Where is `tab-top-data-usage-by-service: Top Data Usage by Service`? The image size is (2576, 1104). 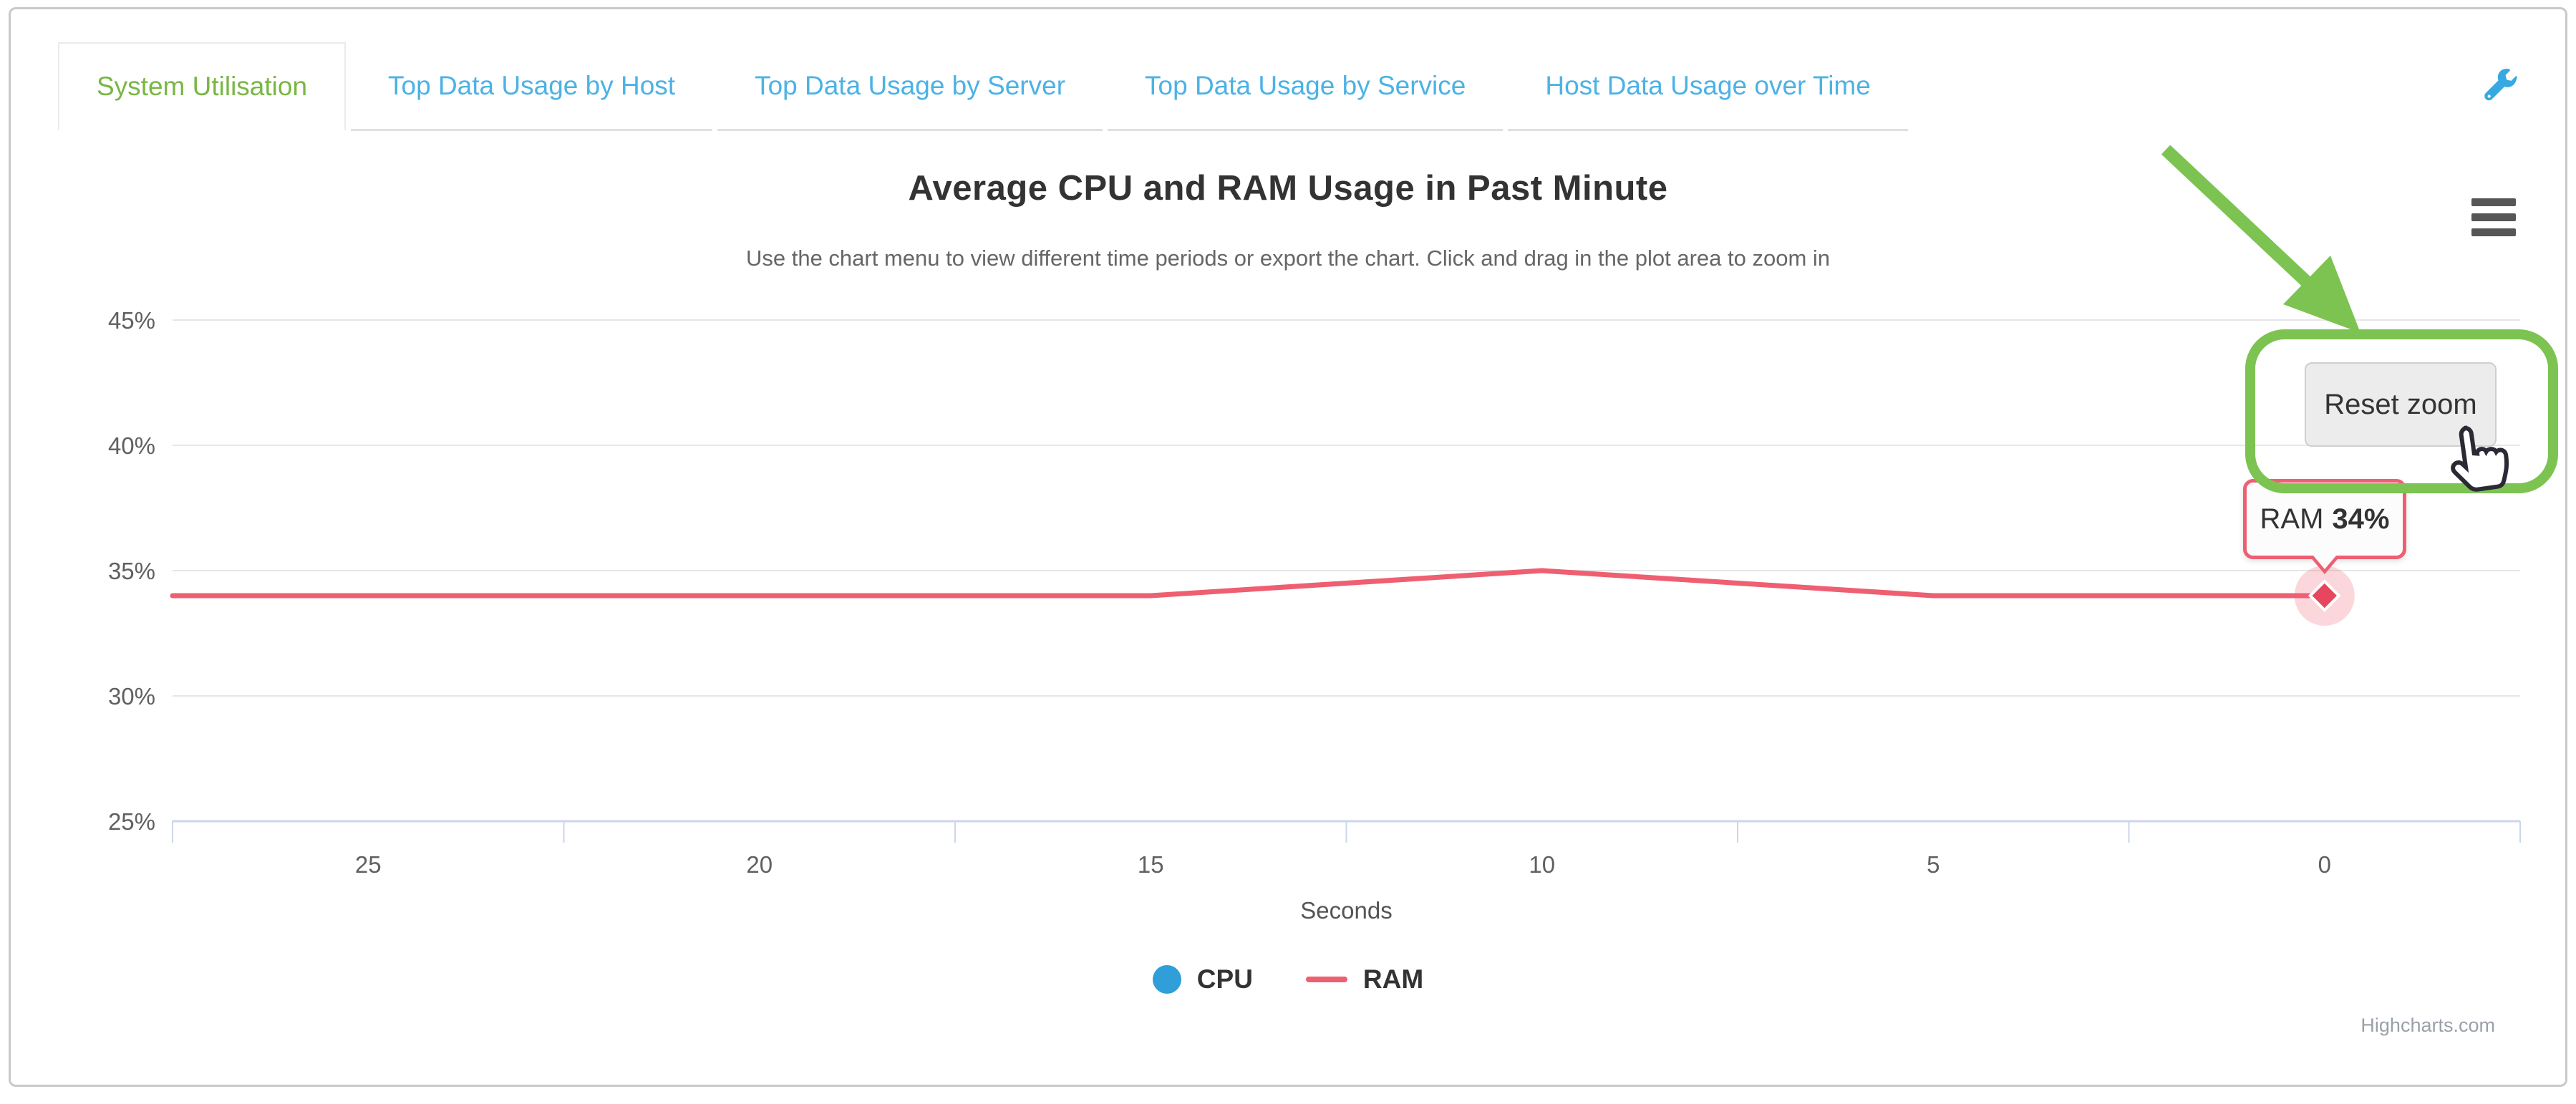 tab-top-data-usage-by-service: Top Data Usage by Service is located at coordinates (1306, 86).